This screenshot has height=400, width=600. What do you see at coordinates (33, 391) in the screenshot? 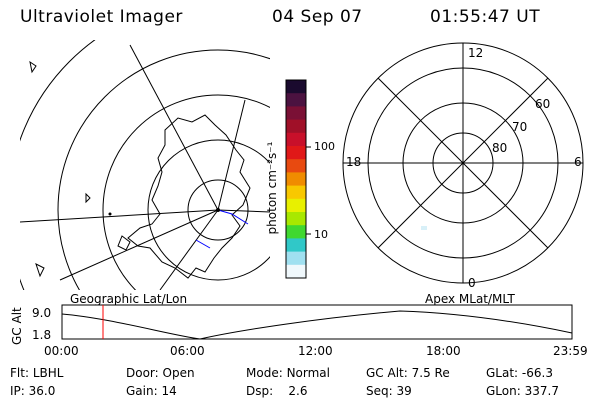
I see `info-ip: IP: 36.0` at bounding box center [33, 391].